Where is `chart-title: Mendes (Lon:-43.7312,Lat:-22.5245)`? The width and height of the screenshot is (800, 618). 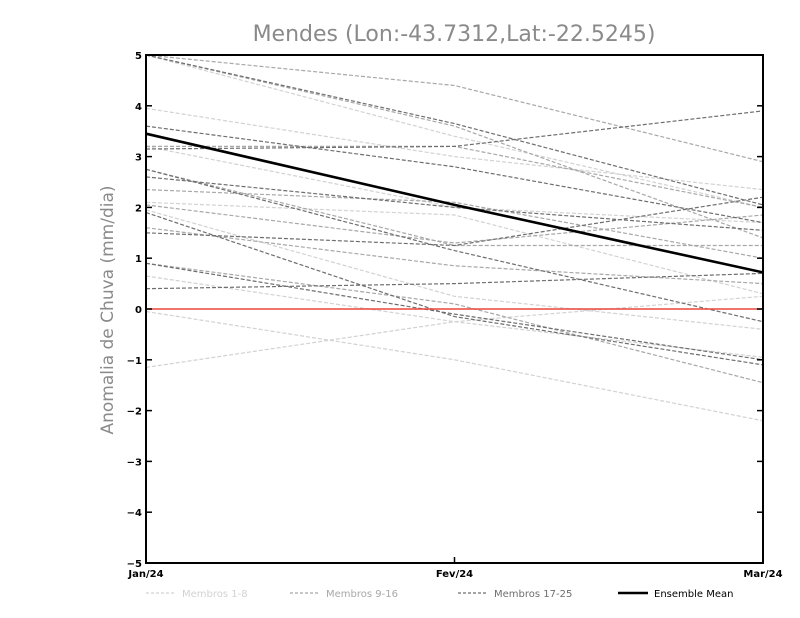 chart-title: Mendes (Lon:-43.7312,Lat:-22.5245) is located at coordinates (454, 34).